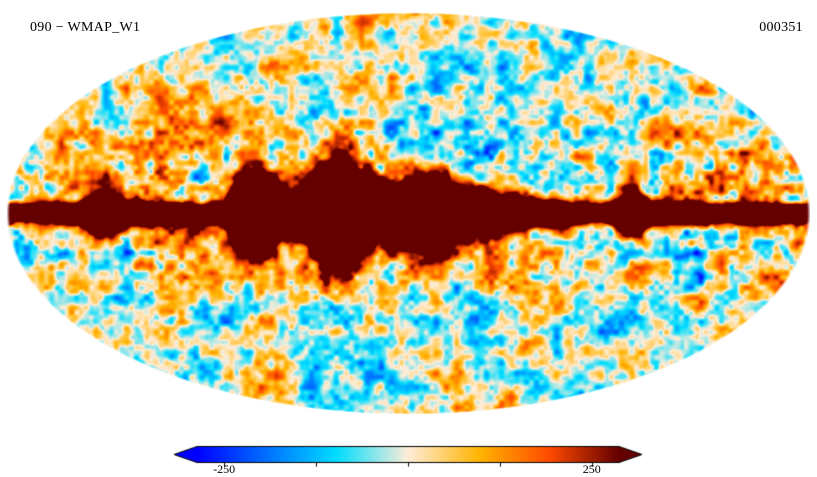 This screenshot has width=817, height=477. What do you see at coordinates (224, 469) in the screenshot?
I see `colorbar-min-label: -250` at bounding box center [224, 469].